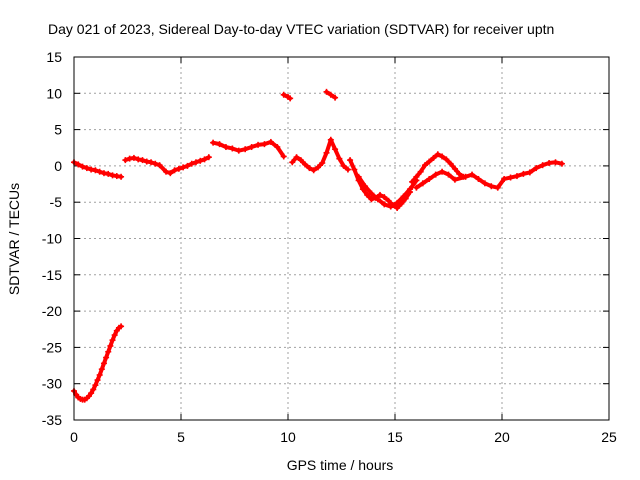  I want to click on y-axis-label: SDTVAR / TECUs, so click(14, 239).